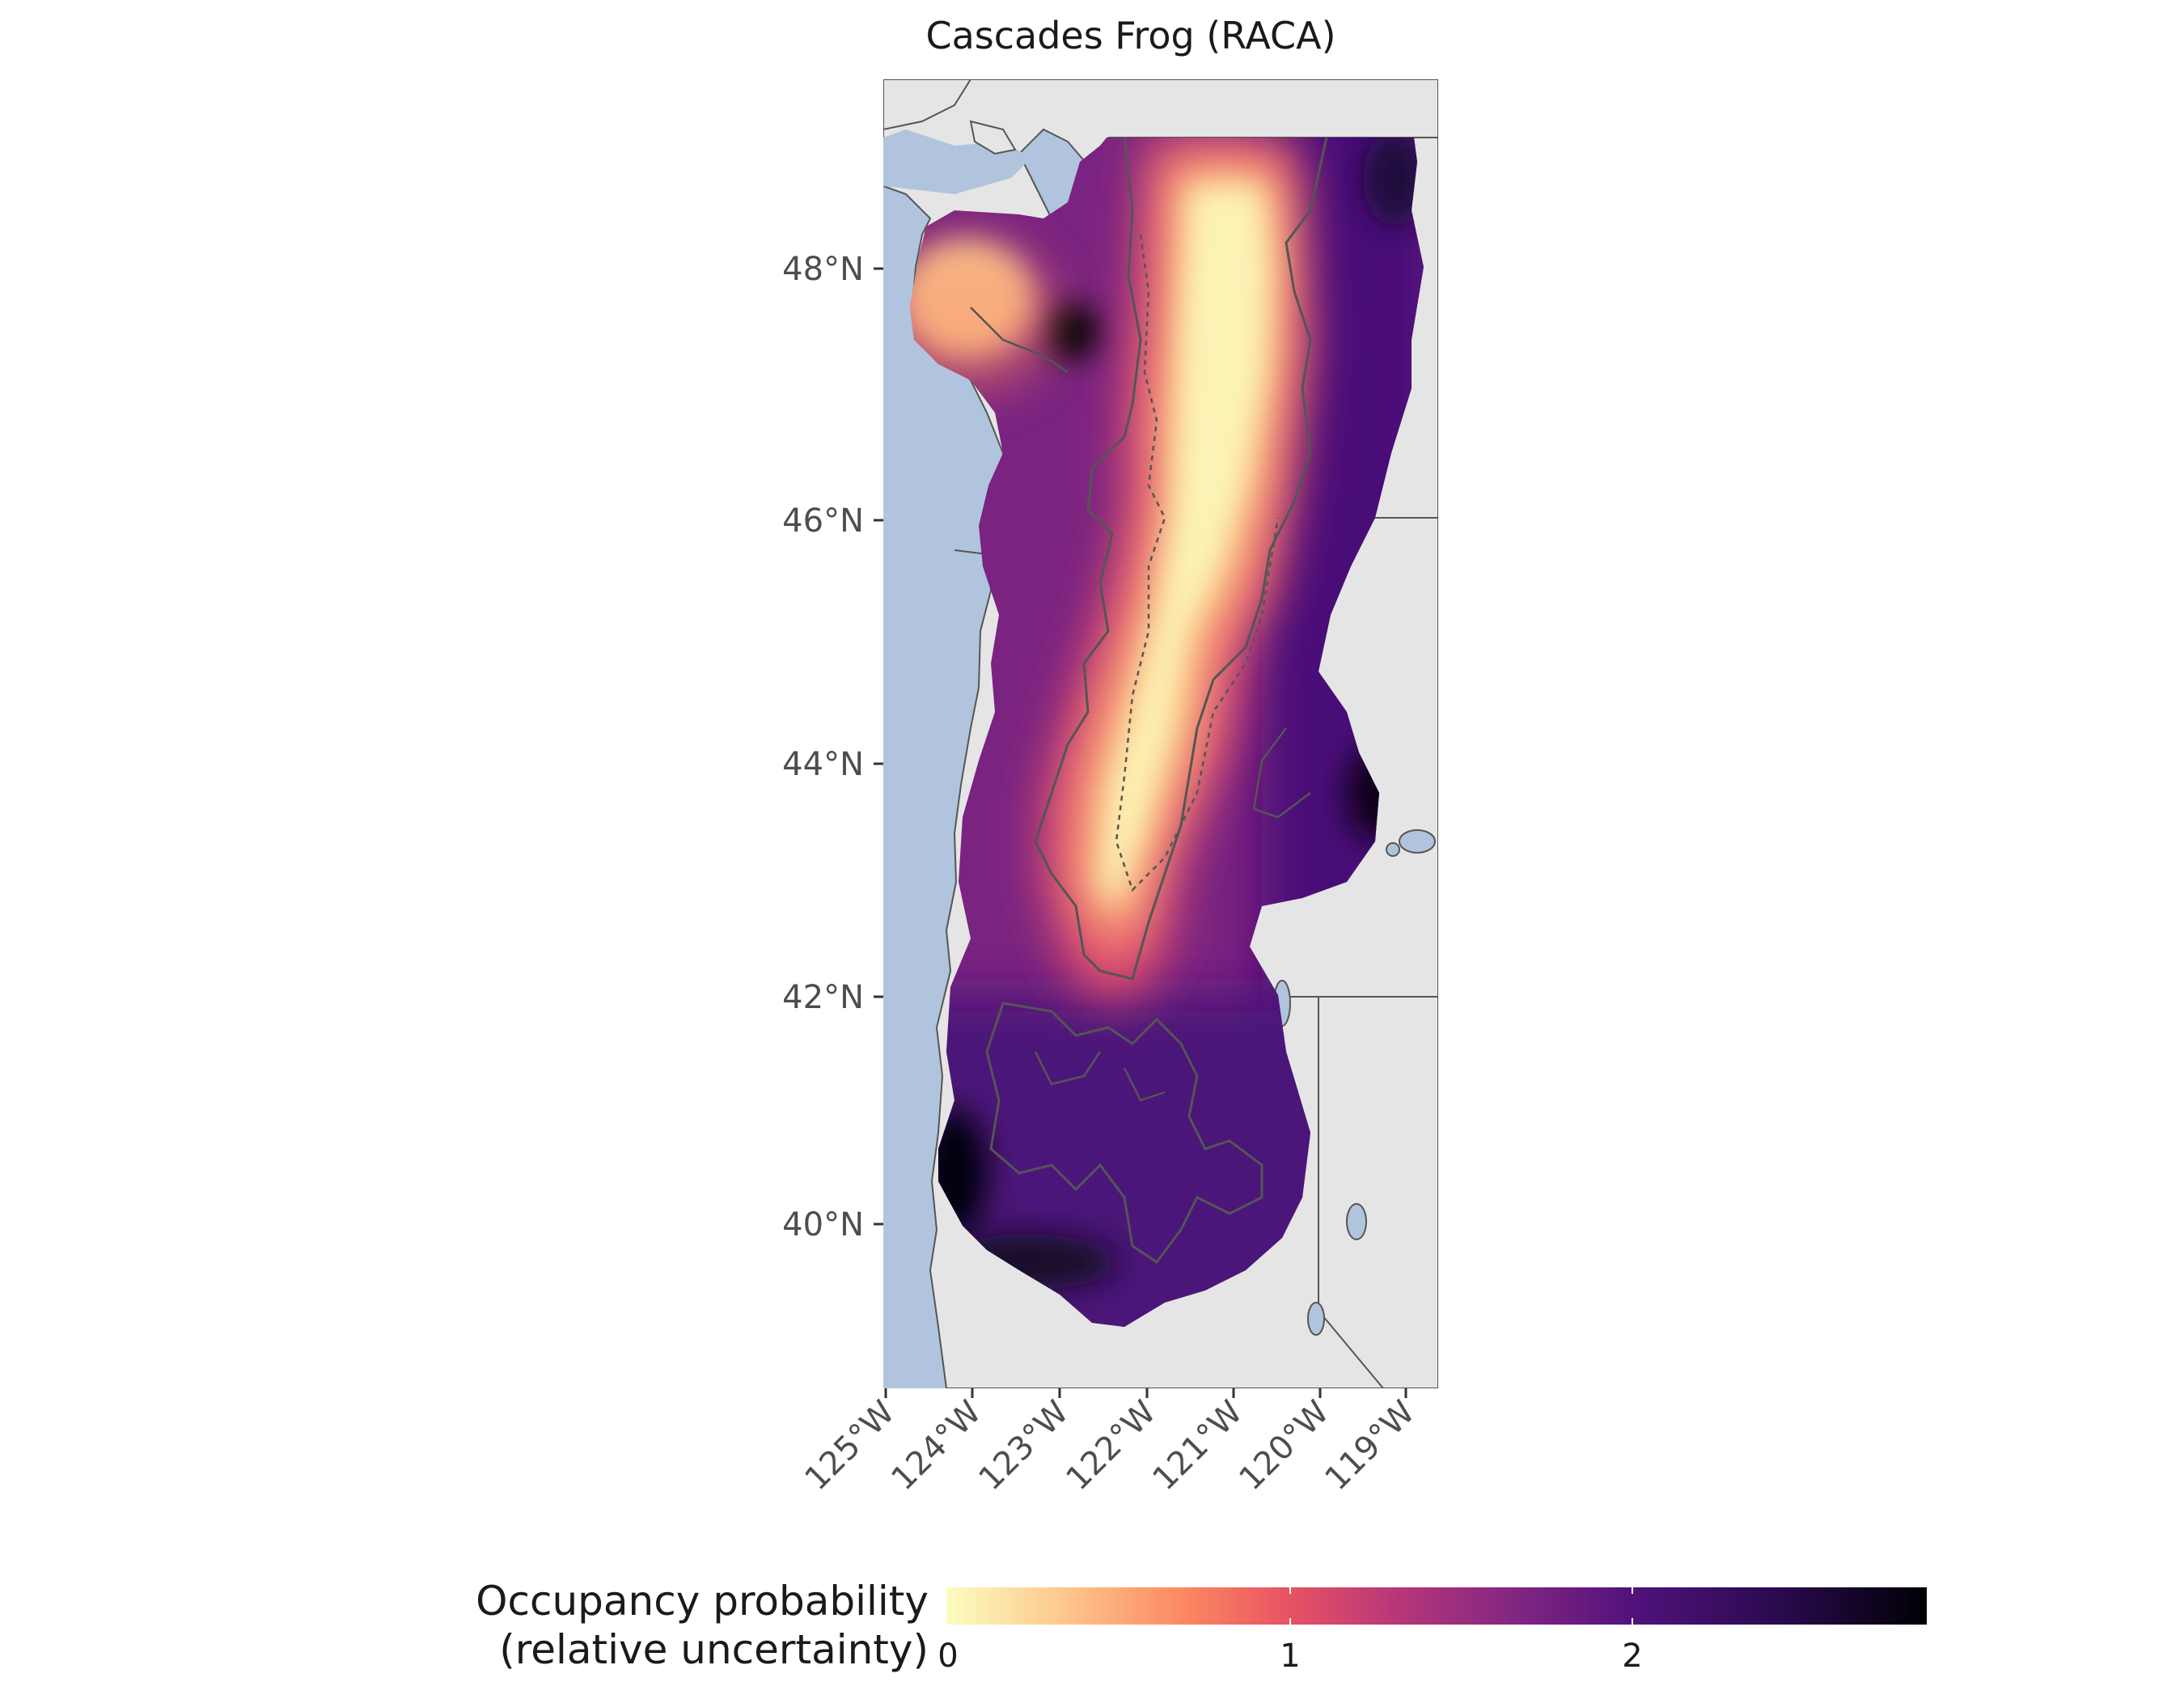  What do you see at coordinates (823, 998) in the screenshot?
I see `lat-tick-label: 42°N` at bounding box center [823, 998].